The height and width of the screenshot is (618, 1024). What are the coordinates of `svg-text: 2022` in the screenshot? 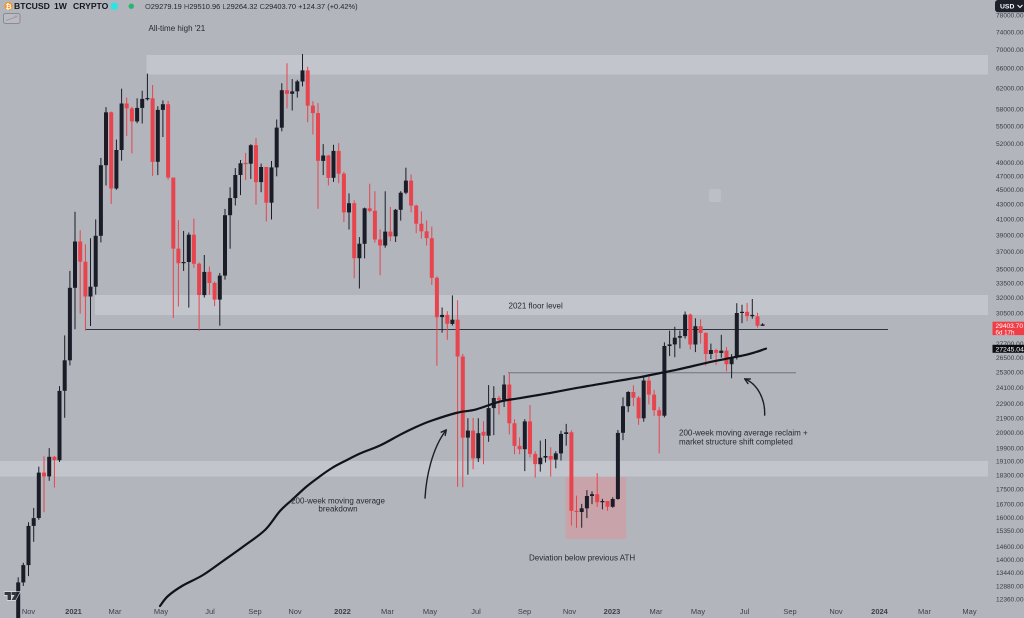 It's located at (342, 611).